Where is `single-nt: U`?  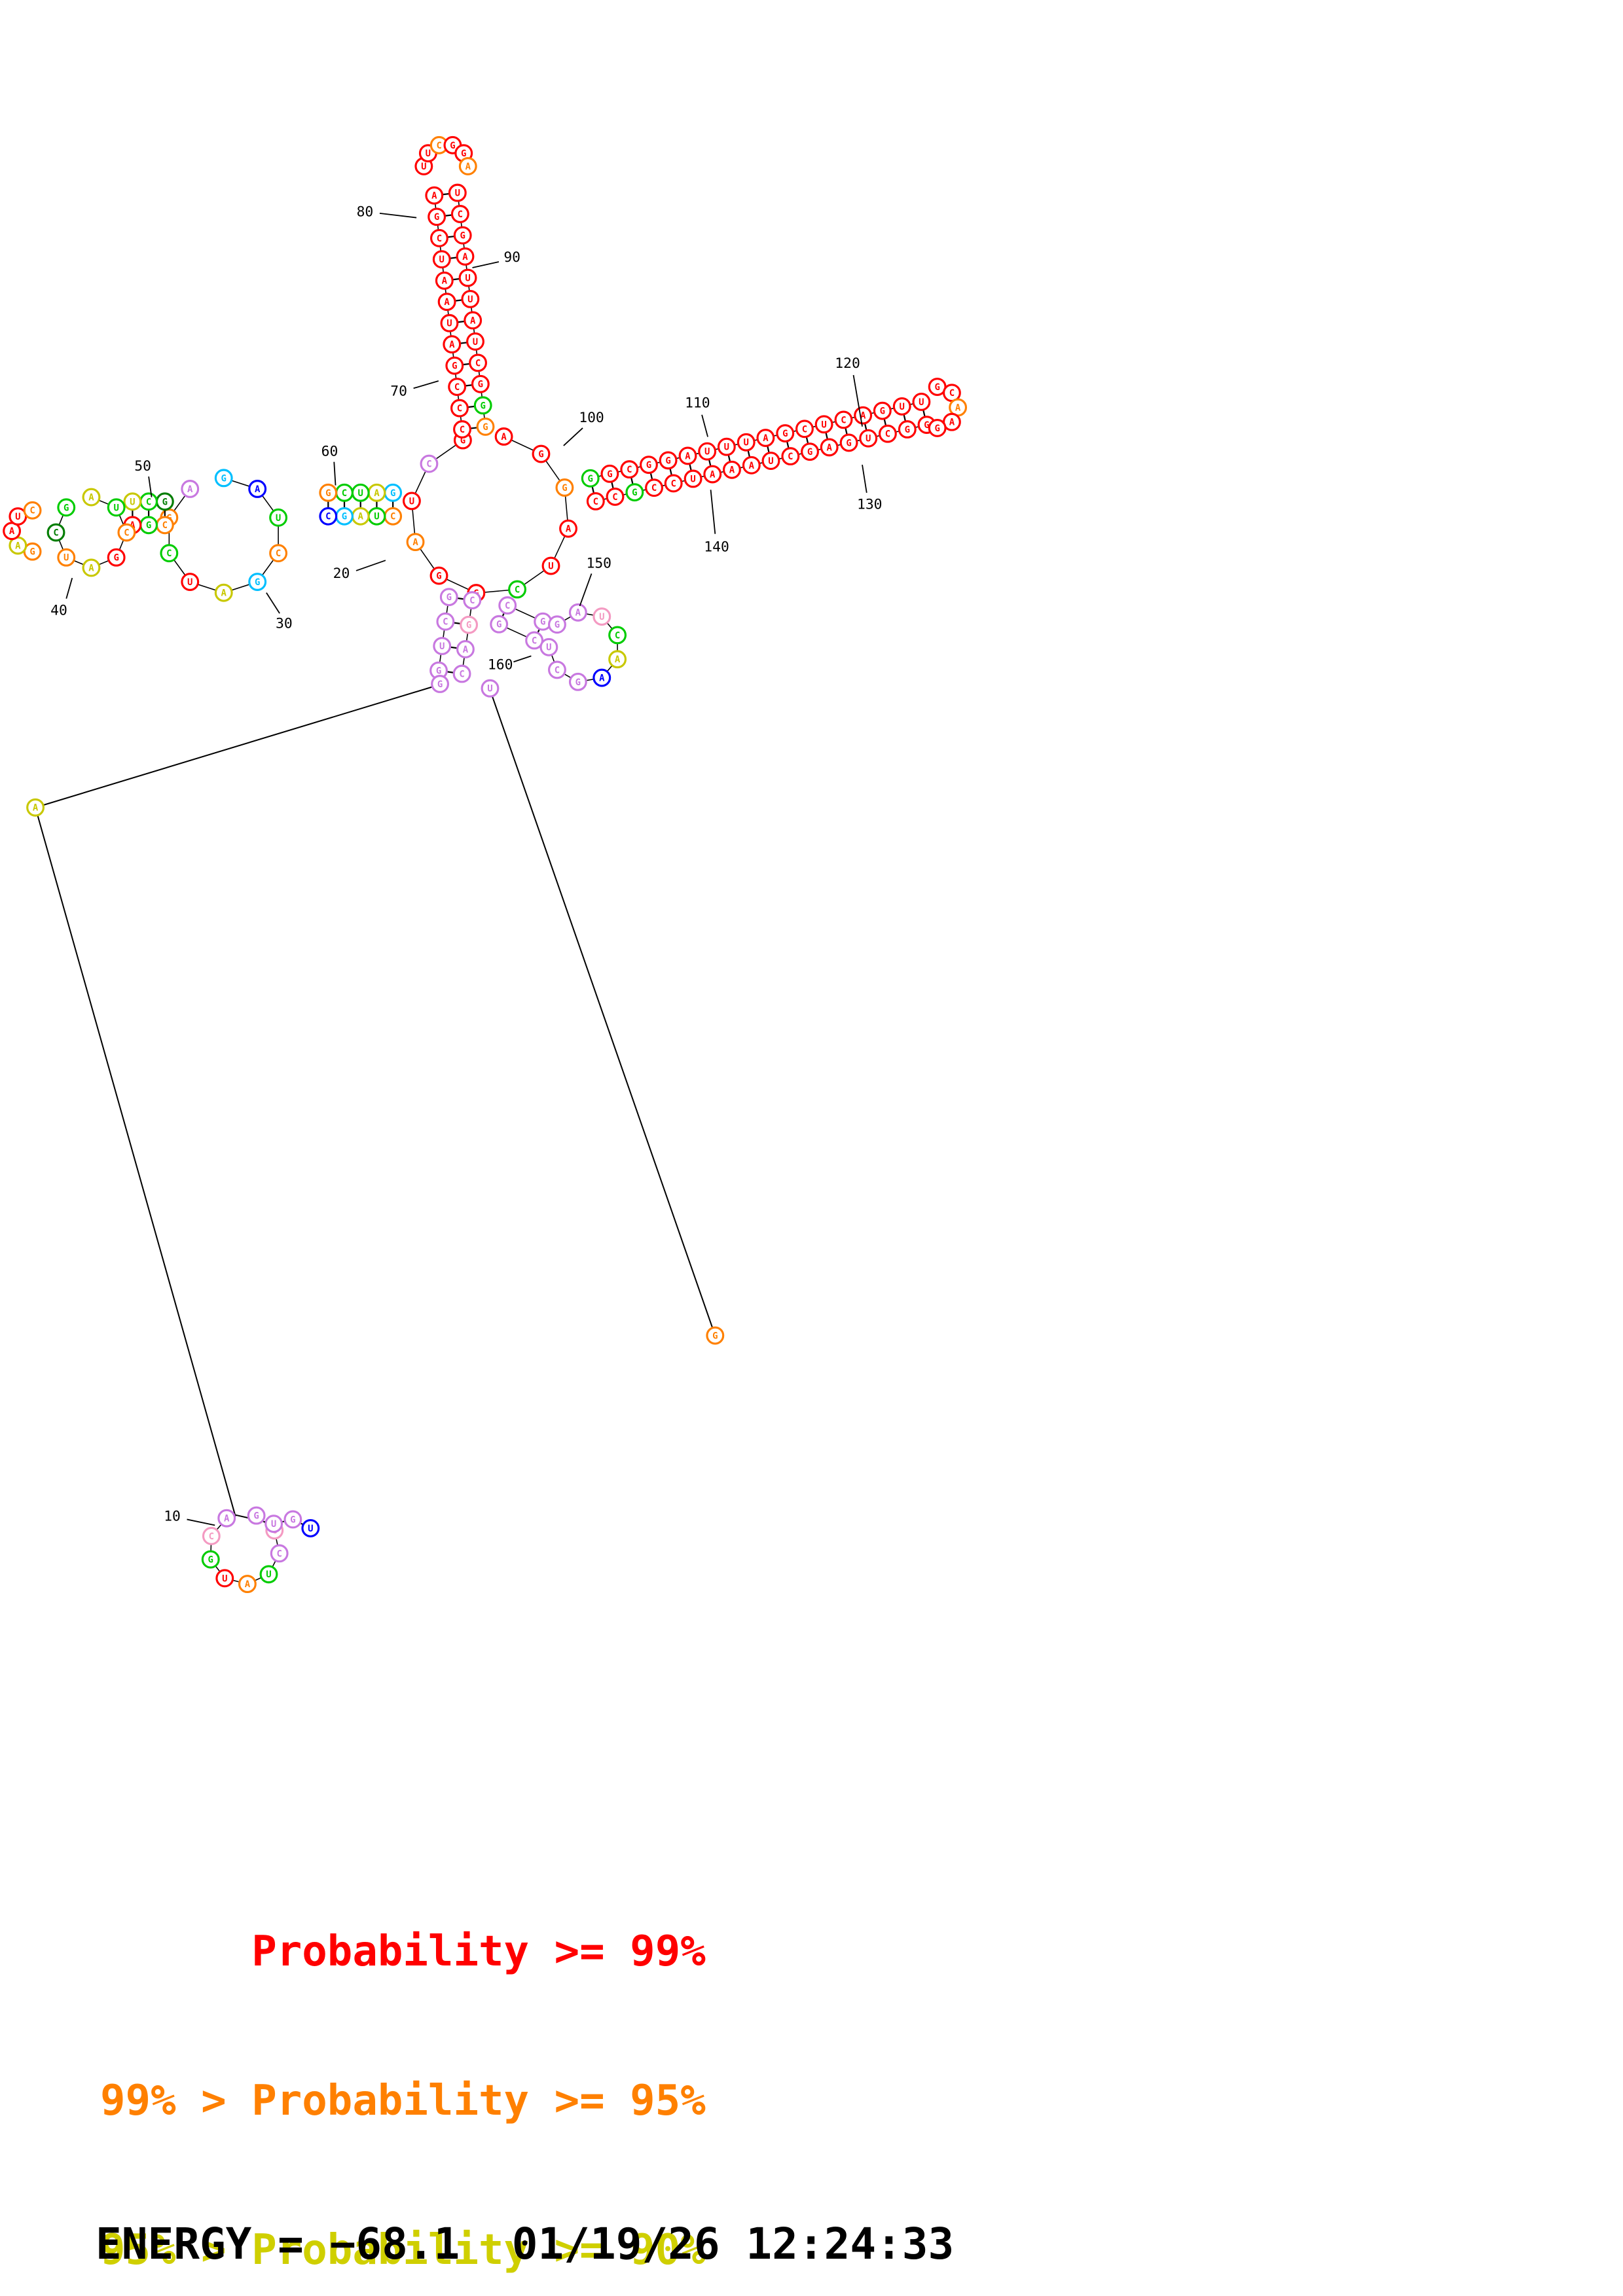 single-nt: U is located at coordinates (490, 688).